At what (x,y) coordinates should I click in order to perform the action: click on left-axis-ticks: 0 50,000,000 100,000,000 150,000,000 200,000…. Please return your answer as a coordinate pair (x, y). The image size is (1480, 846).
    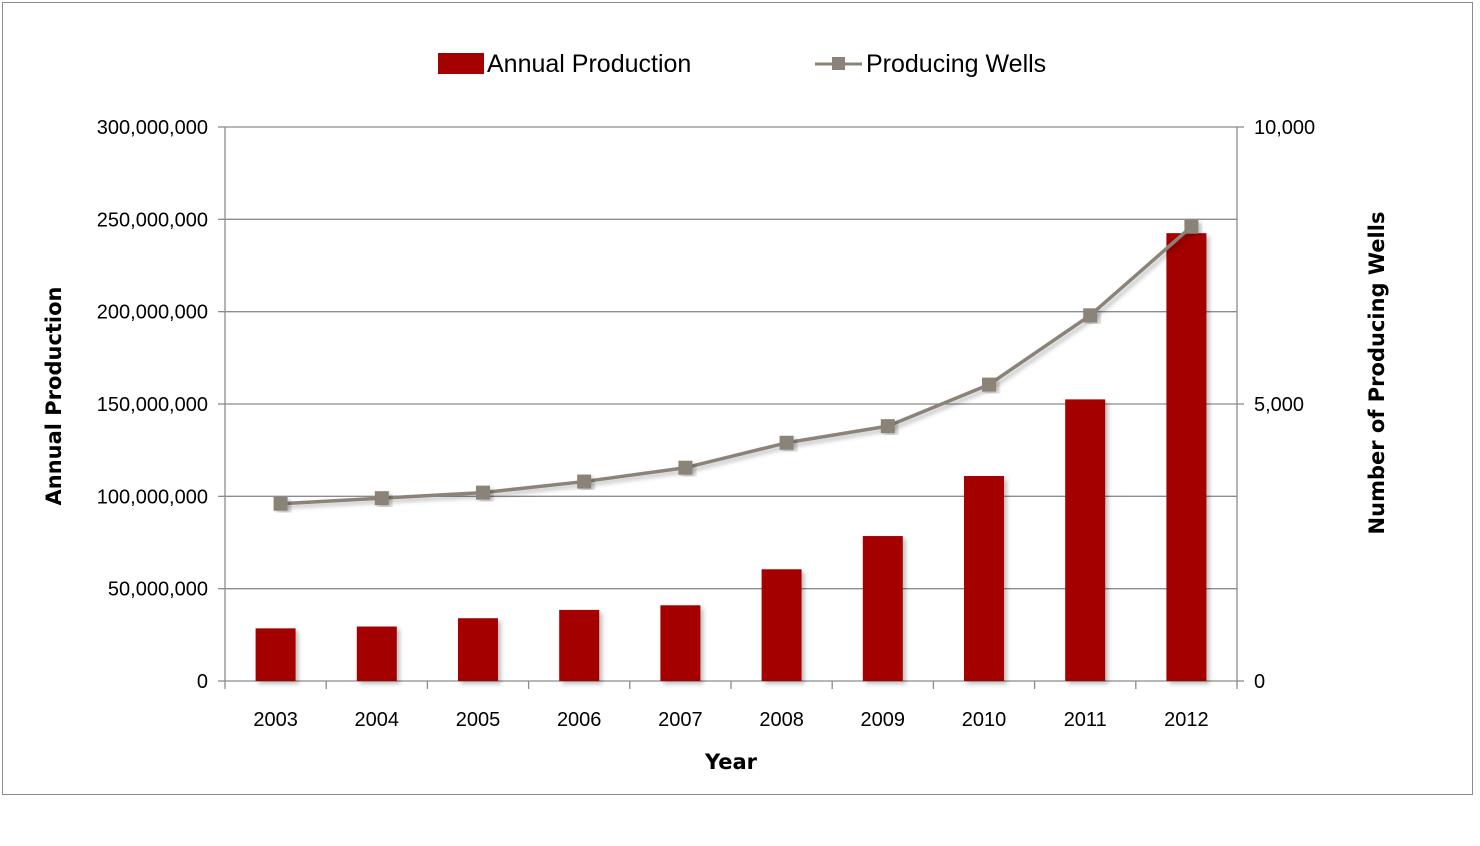
    Looking at the image, I should click on (161, 405).